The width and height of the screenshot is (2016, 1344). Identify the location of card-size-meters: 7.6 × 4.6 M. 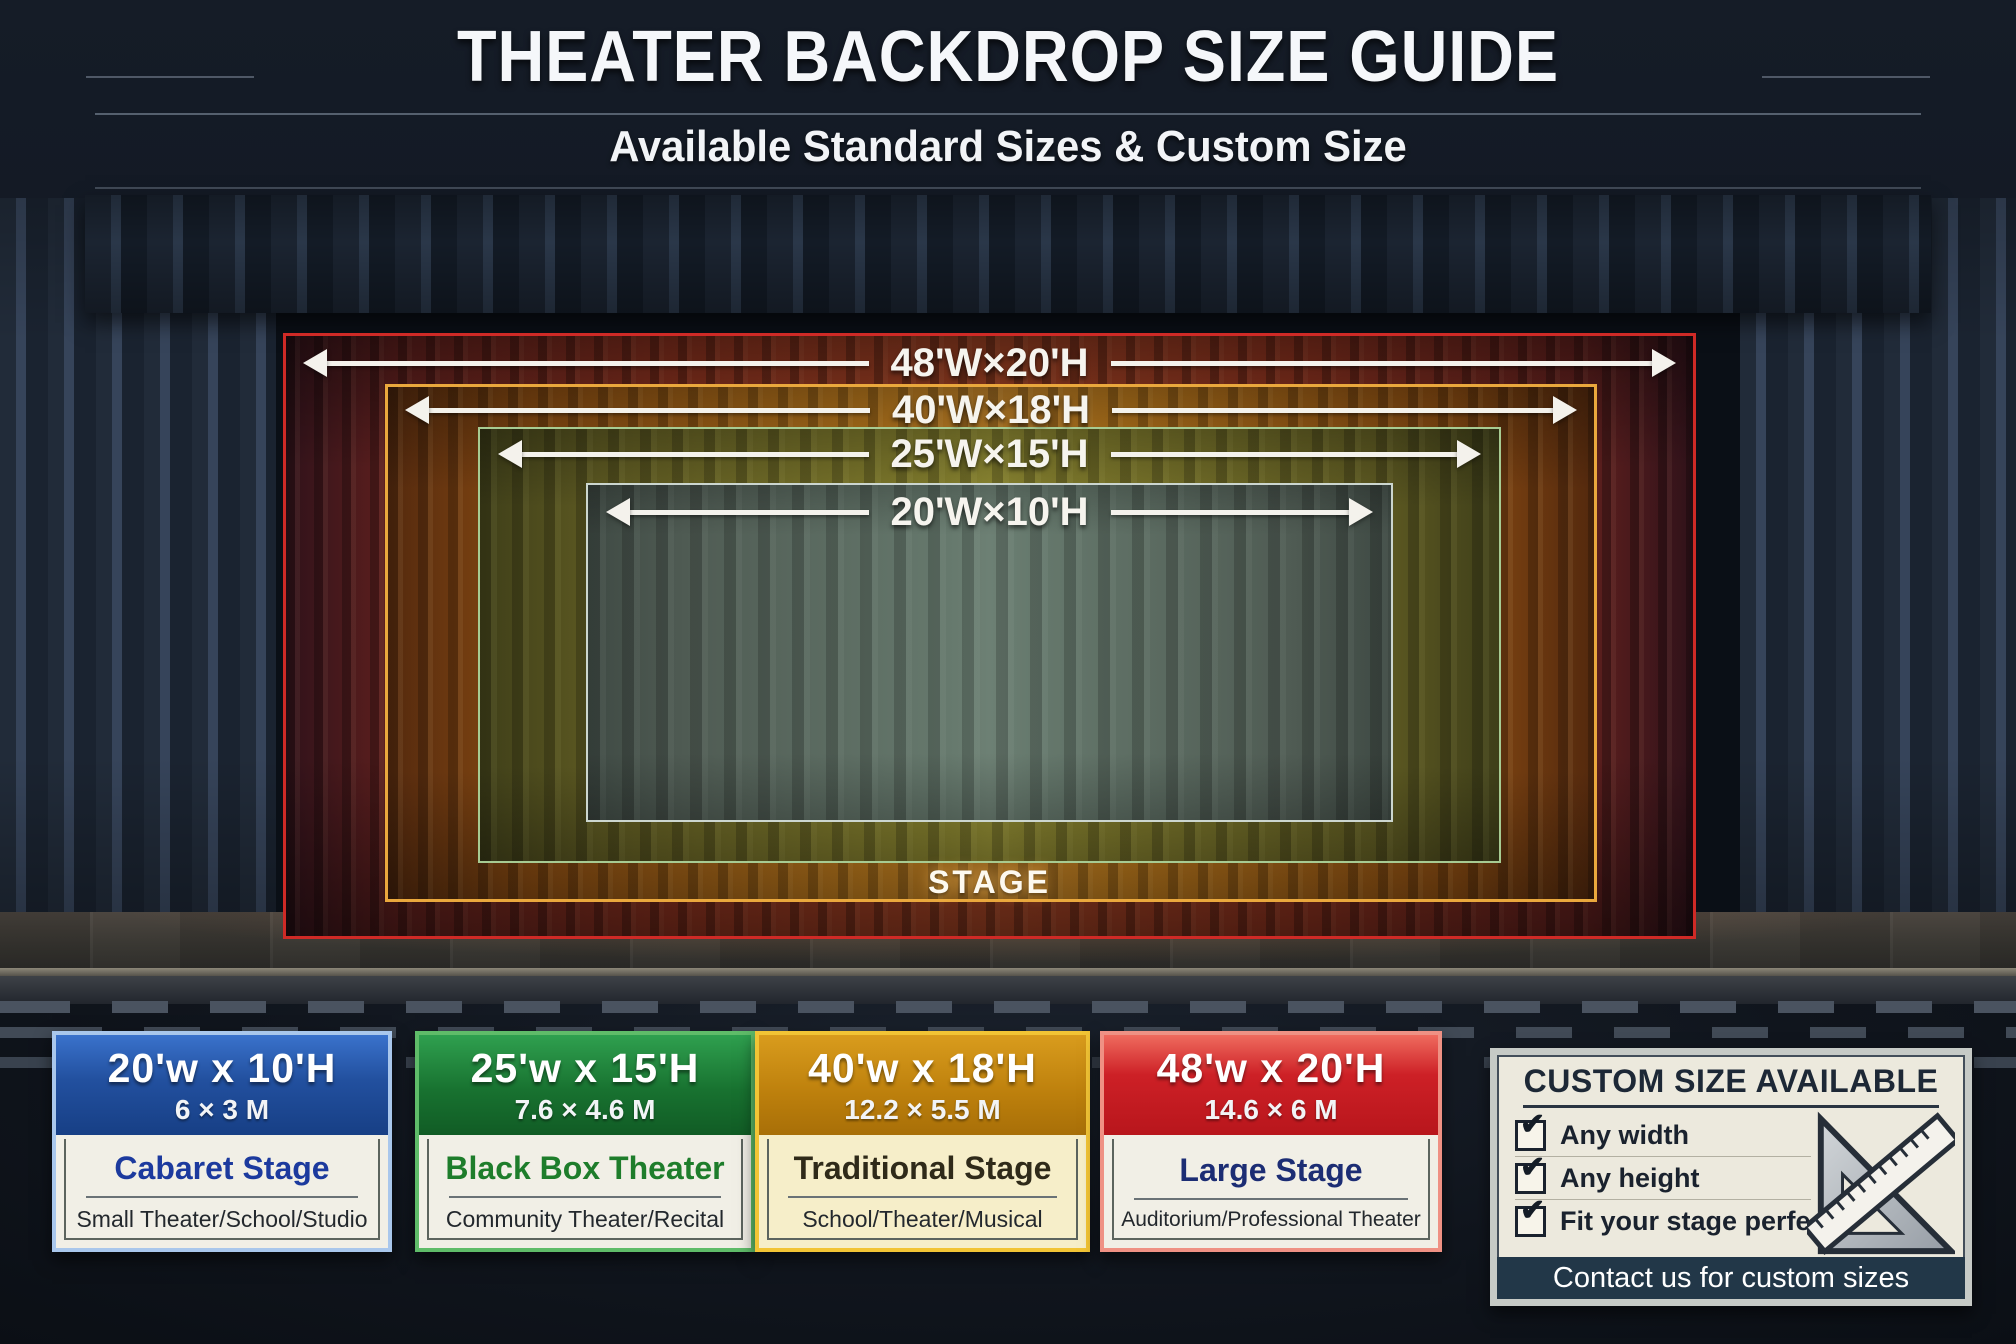
(585, 1109).